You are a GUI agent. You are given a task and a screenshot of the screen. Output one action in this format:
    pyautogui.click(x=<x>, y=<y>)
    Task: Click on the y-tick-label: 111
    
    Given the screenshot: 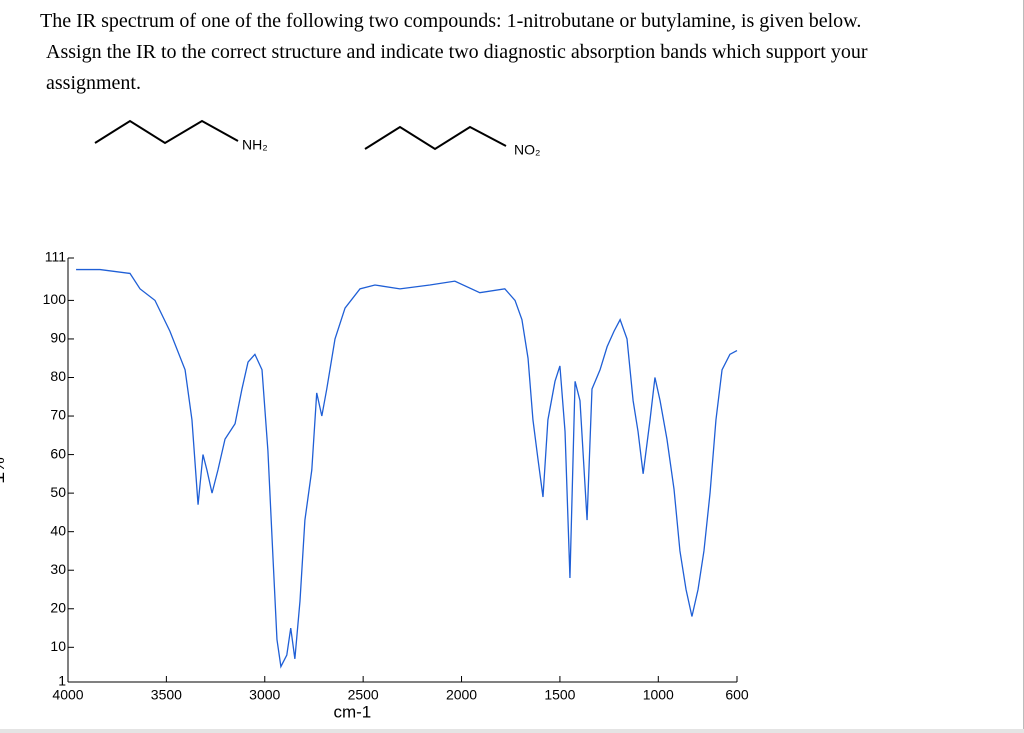 What is the action you would take?
    pyautogui.click(x=55, y=257)
    